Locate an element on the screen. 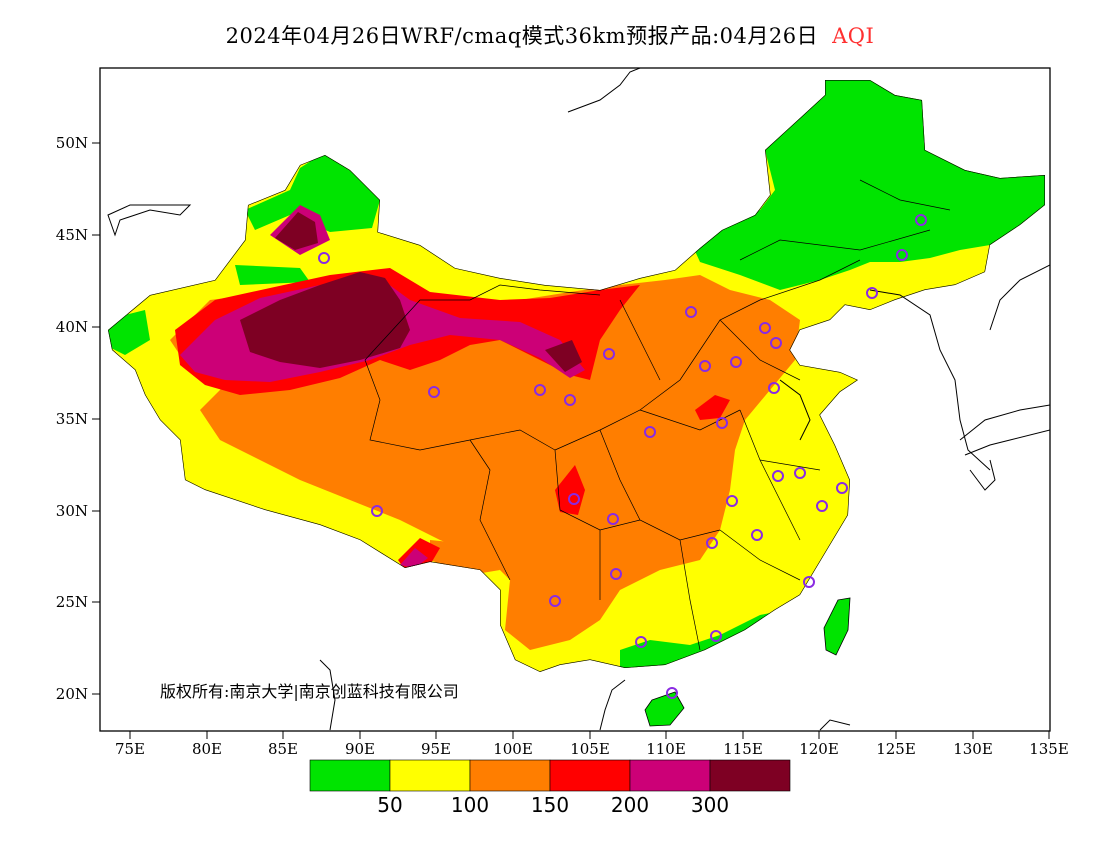  hainan-island is located at coordinates (664, 709).